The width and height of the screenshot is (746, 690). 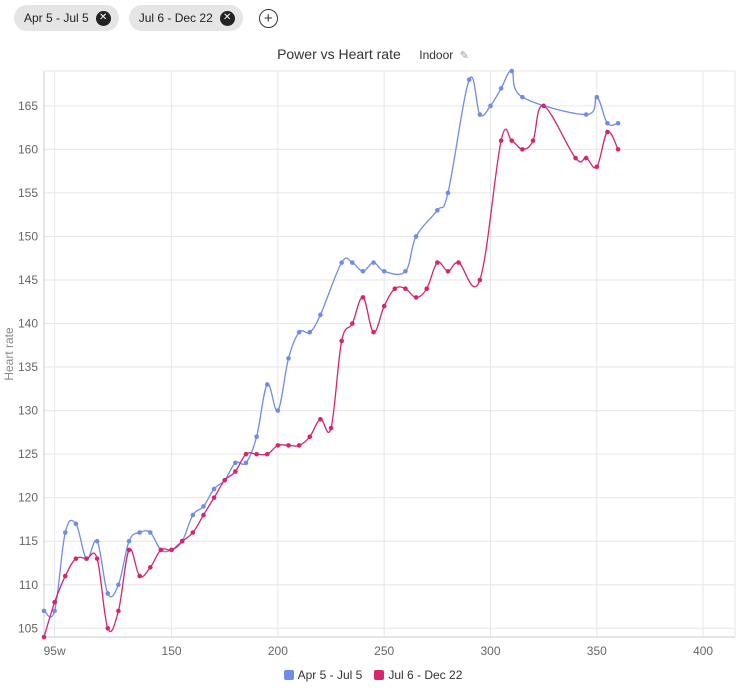 I want to click on y-tick-label: 140, so click(x=28, y=324).